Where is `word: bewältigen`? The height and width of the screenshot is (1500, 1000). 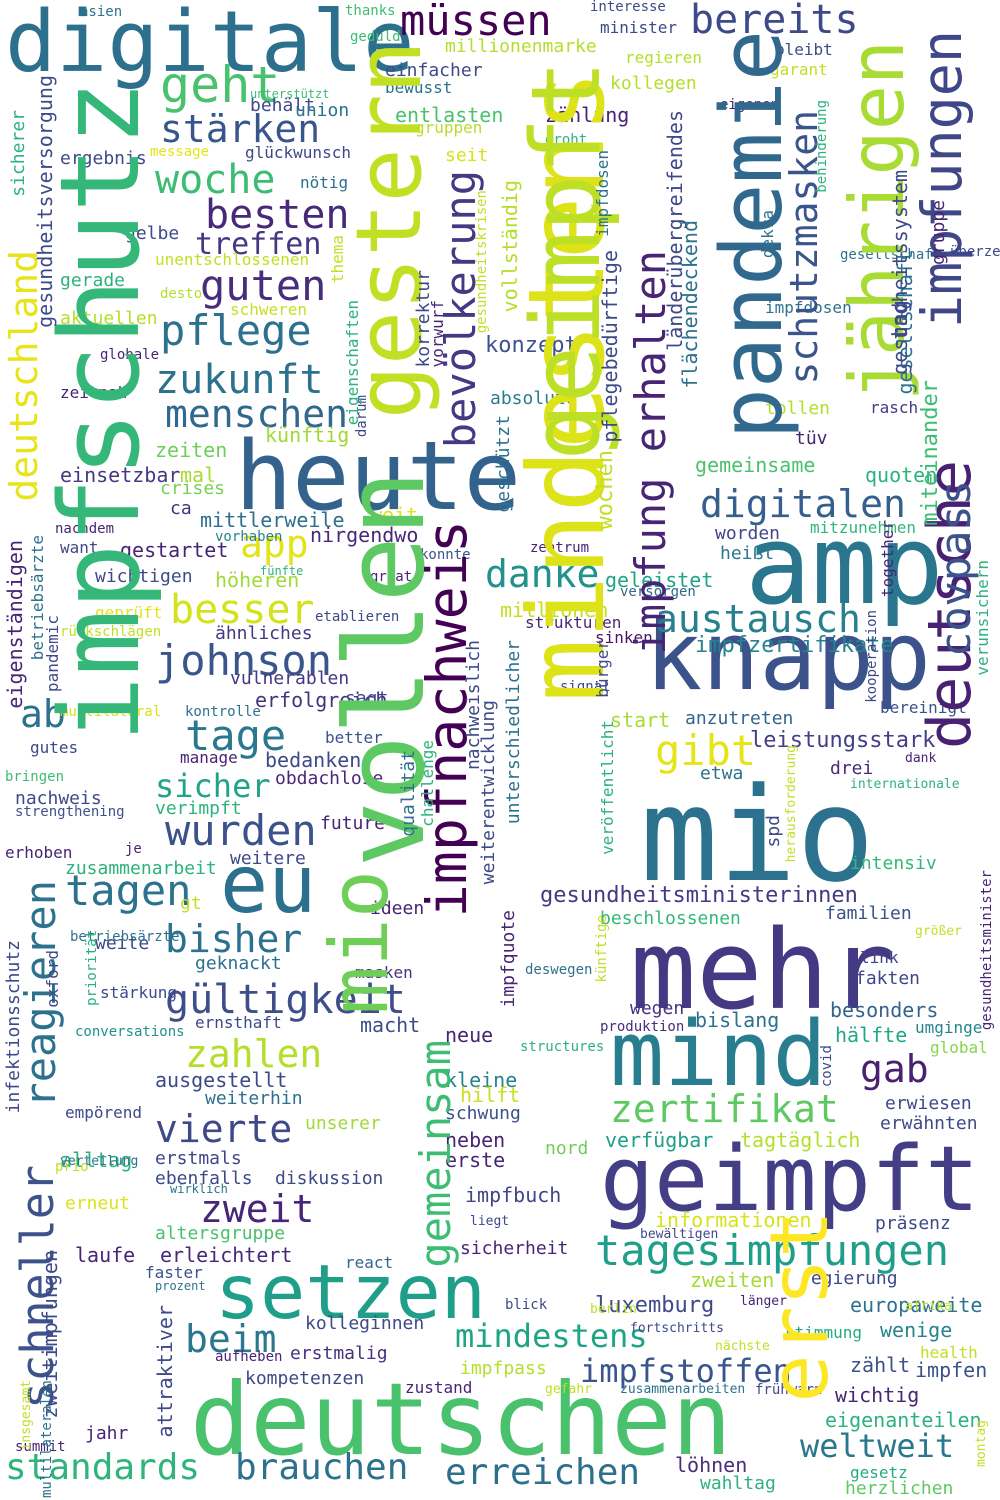
word: bewältigen is located at coordinates (679, 1234).